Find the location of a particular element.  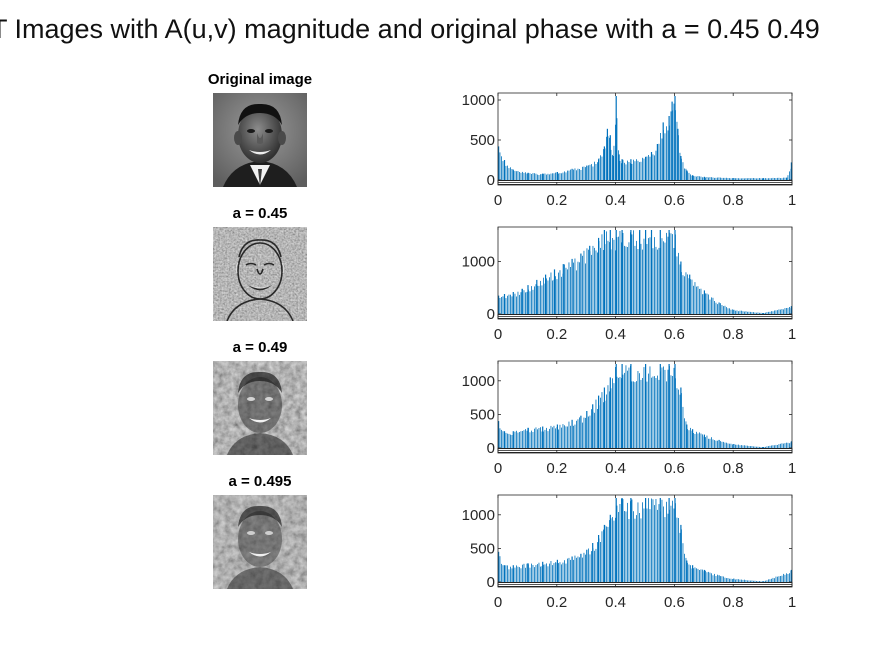

face-photo-original-image is located at coordinates (260, 140).